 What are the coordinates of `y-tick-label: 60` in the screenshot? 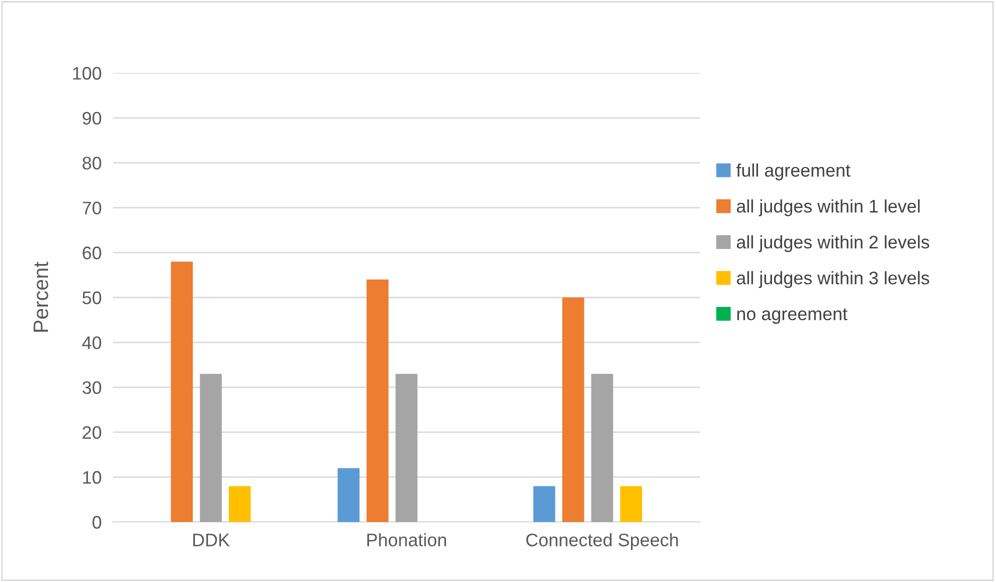 It's located at (92, 253).